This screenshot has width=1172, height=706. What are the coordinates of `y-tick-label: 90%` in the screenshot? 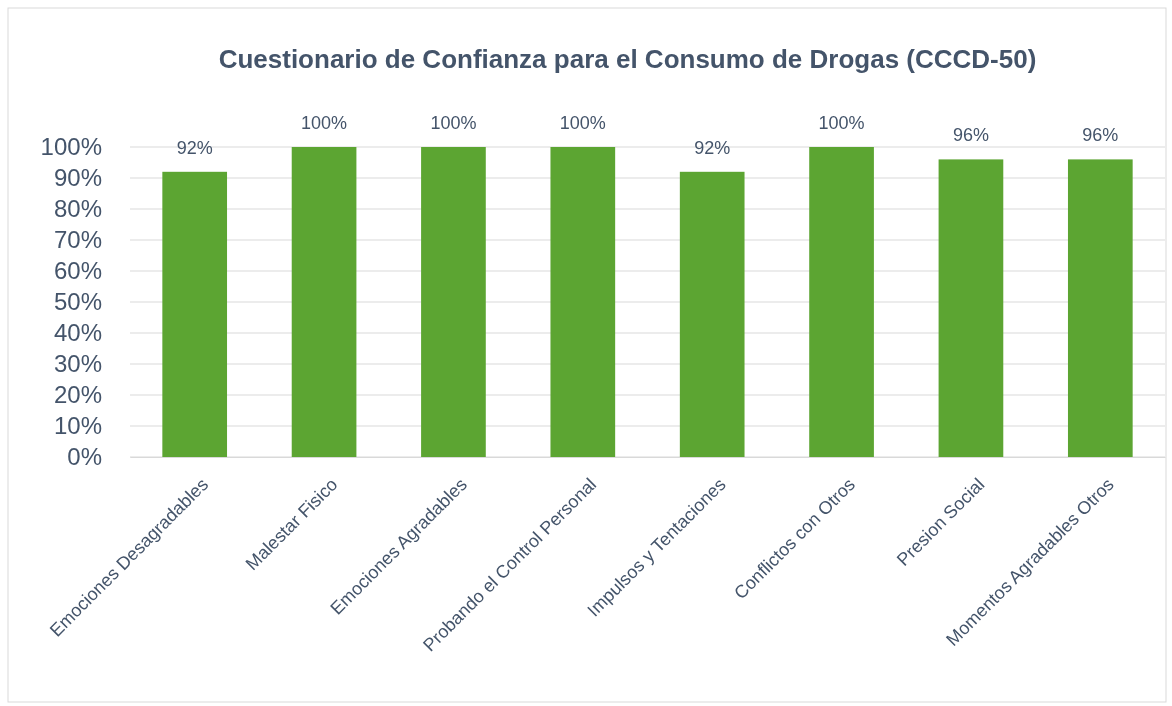 It's located at (77, 178).